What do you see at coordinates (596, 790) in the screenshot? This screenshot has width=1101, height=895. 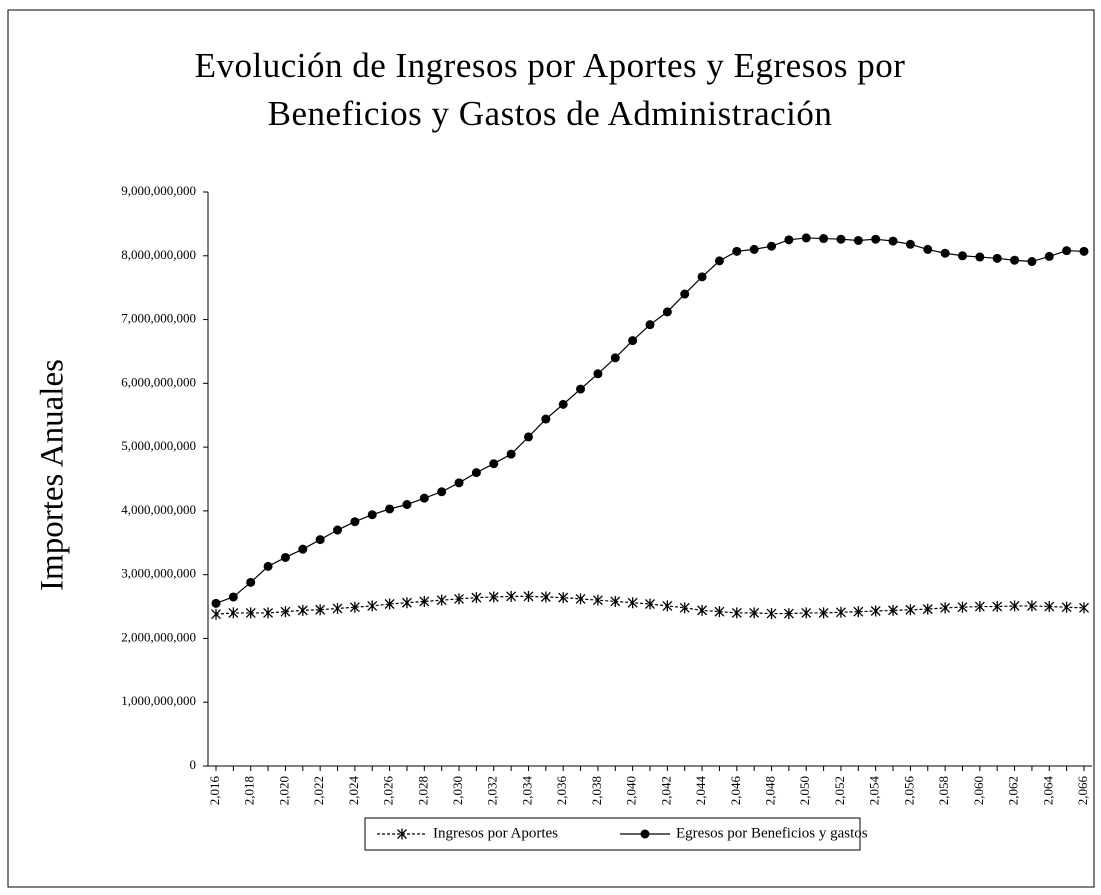 I see `x-tick-label: 2,038` at bounding box center [596, 790].